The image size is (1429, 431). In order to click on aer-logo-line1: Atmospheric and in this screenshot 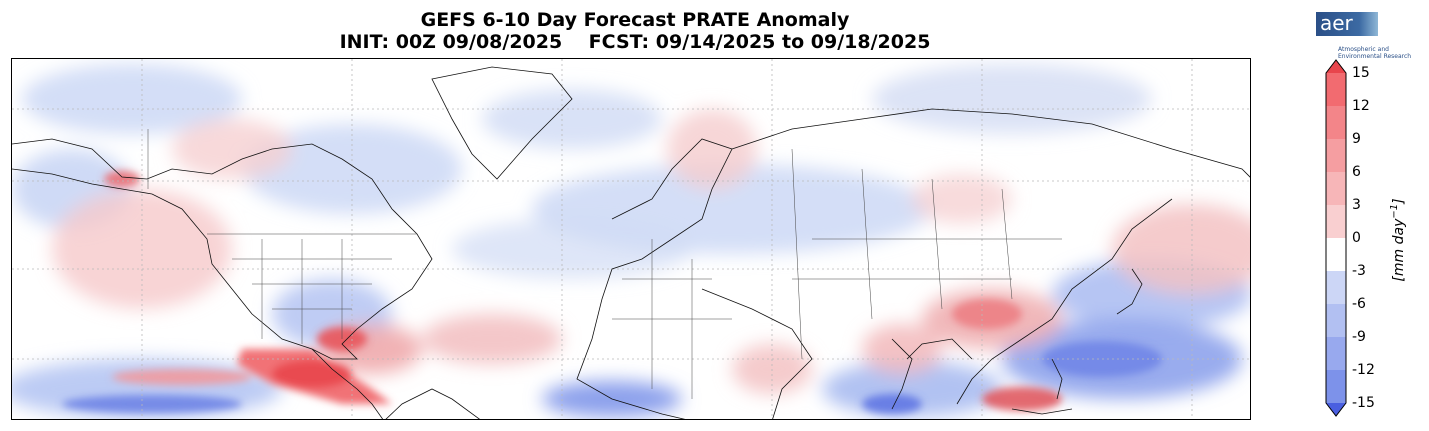, I will do `click(1363, 49)`.